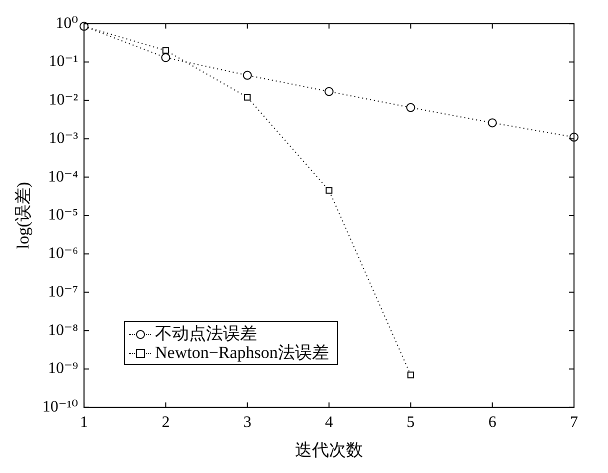  I want to click on y-tick-label: 10⁻⁹, so click(63, 369).